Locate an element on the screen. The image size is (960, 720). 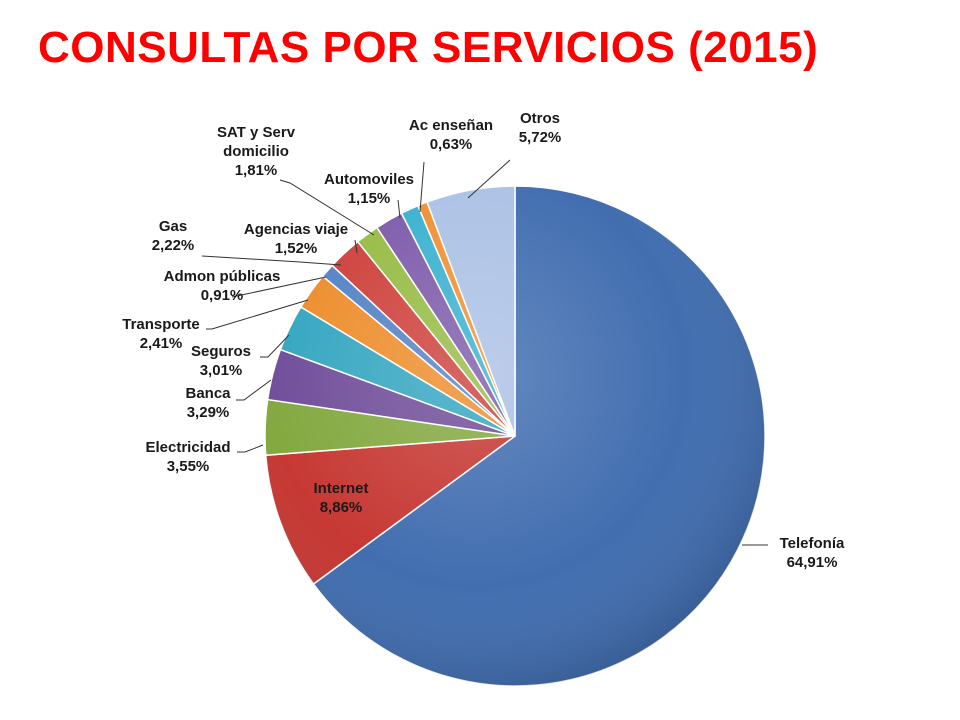
leader-line-electricidad is located at coordinates (250, 448).